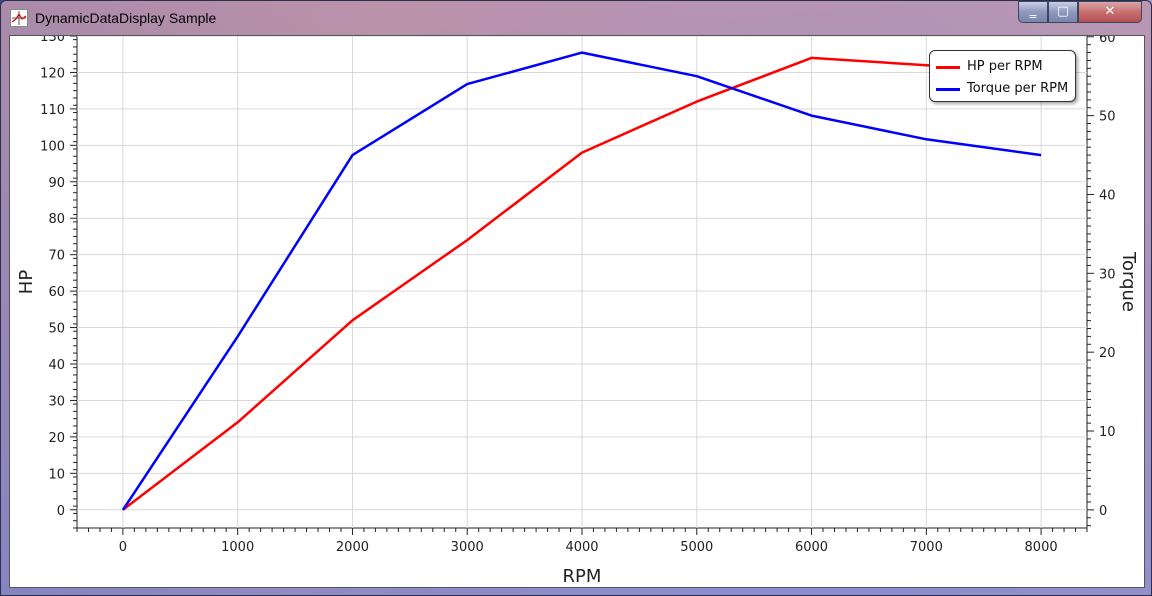  Describe the element at coordinates (352, 547) in the screenshot. I see `x-tick-label: 2000` at that location.